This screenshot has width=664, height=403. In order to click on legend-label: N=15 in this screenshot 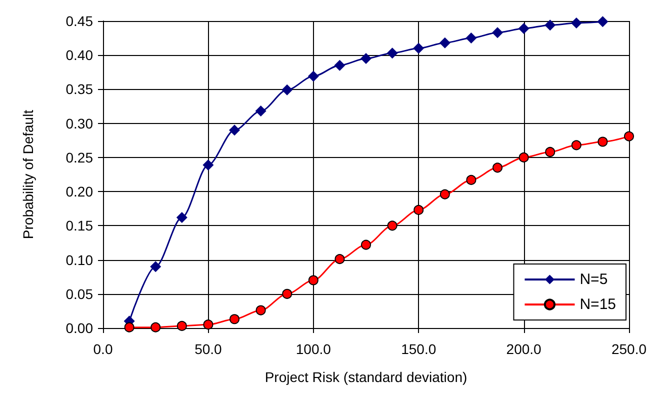, I will do `click(598, 304)`.